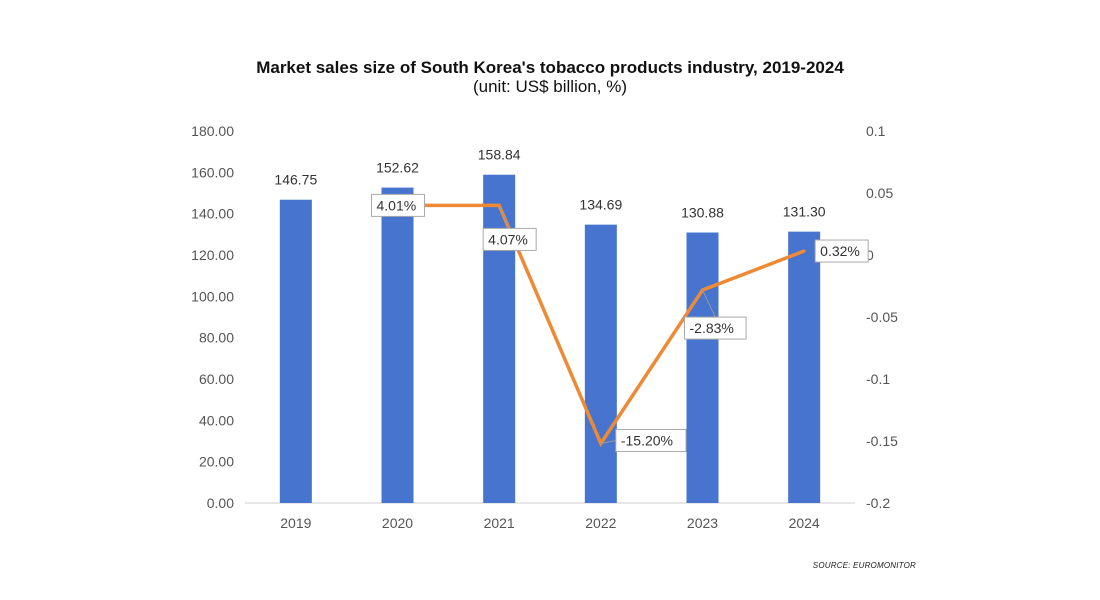  What do you see at coordinates (295, 523) in the screenshot?
I see `x-tick-label: 2019` at bounding box center [295, 523].